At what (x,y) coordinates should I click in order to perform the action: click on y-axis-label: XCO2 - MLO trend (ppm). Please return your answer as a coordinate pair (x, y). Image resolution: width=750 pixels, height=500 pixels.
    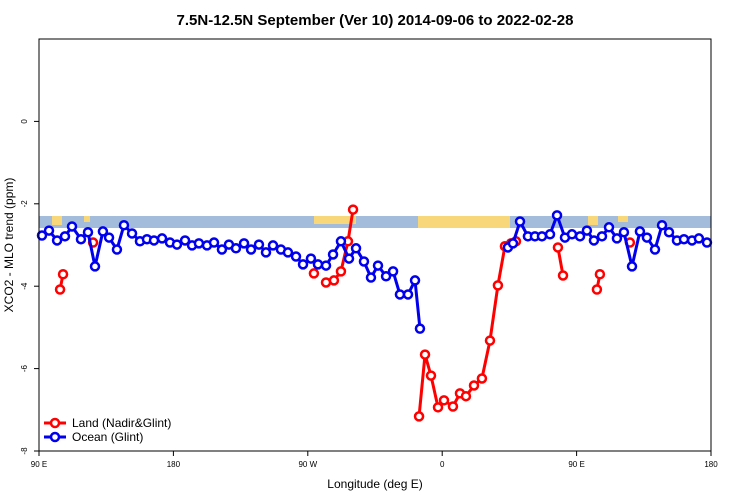
    Looking at the image, I should click on (9, 245).